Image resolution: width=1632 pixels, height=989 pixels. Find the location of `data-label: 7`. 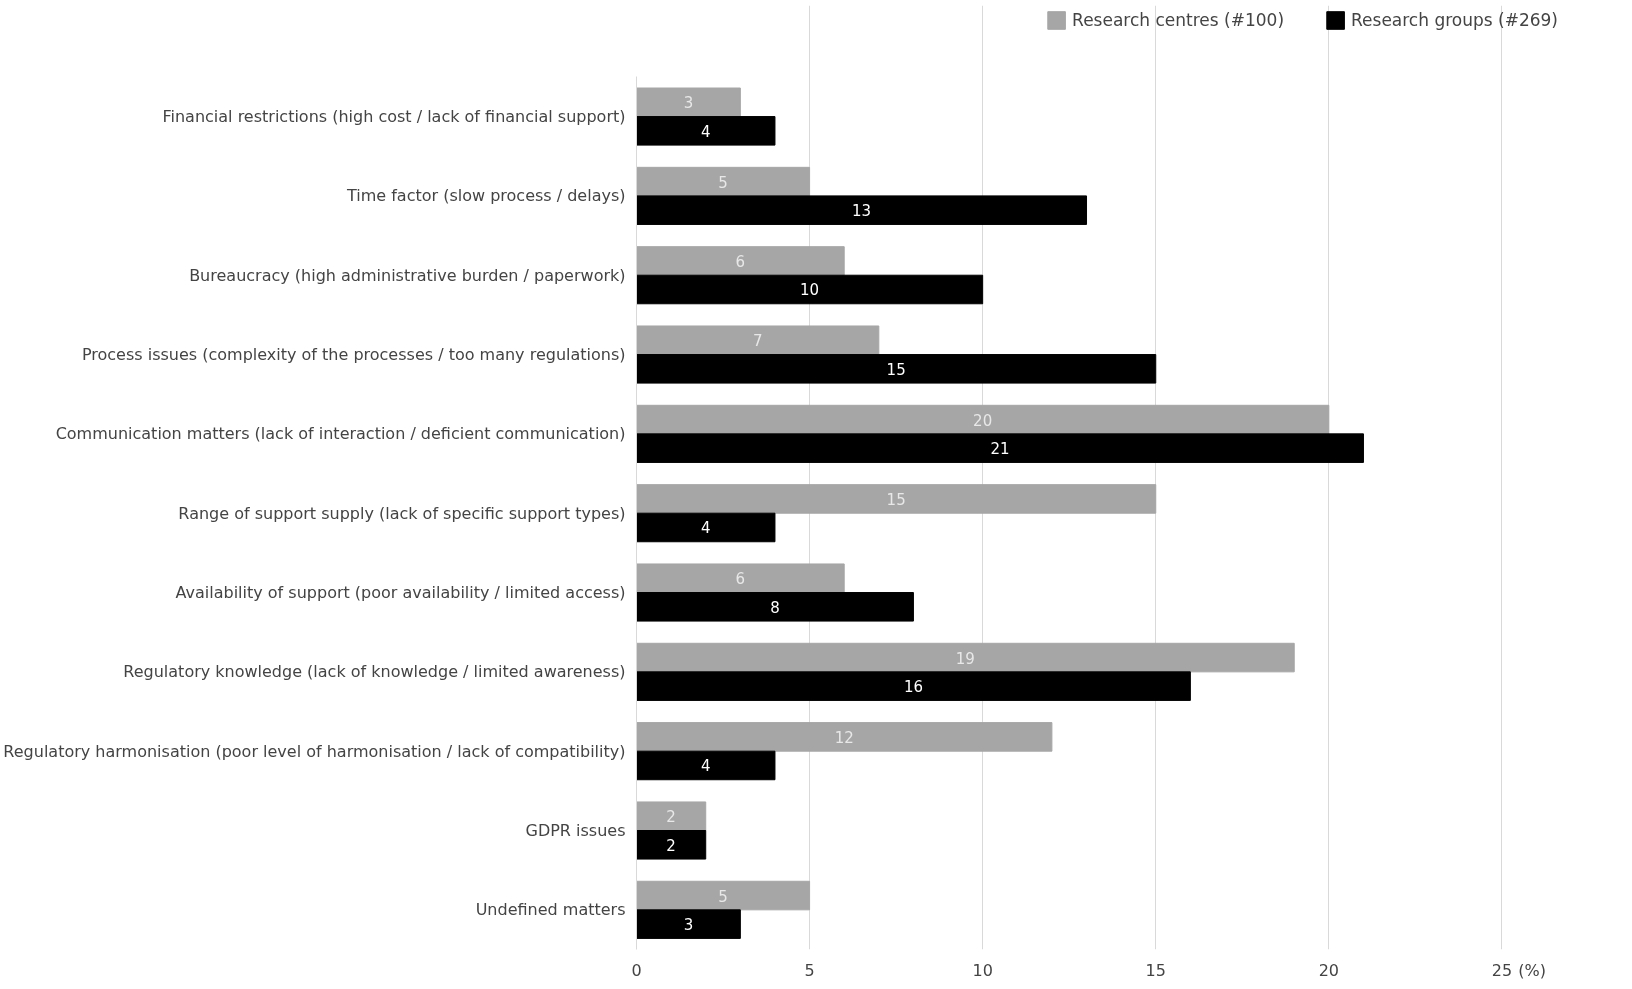

data-label: 7 is located at coordinates (757, 341).